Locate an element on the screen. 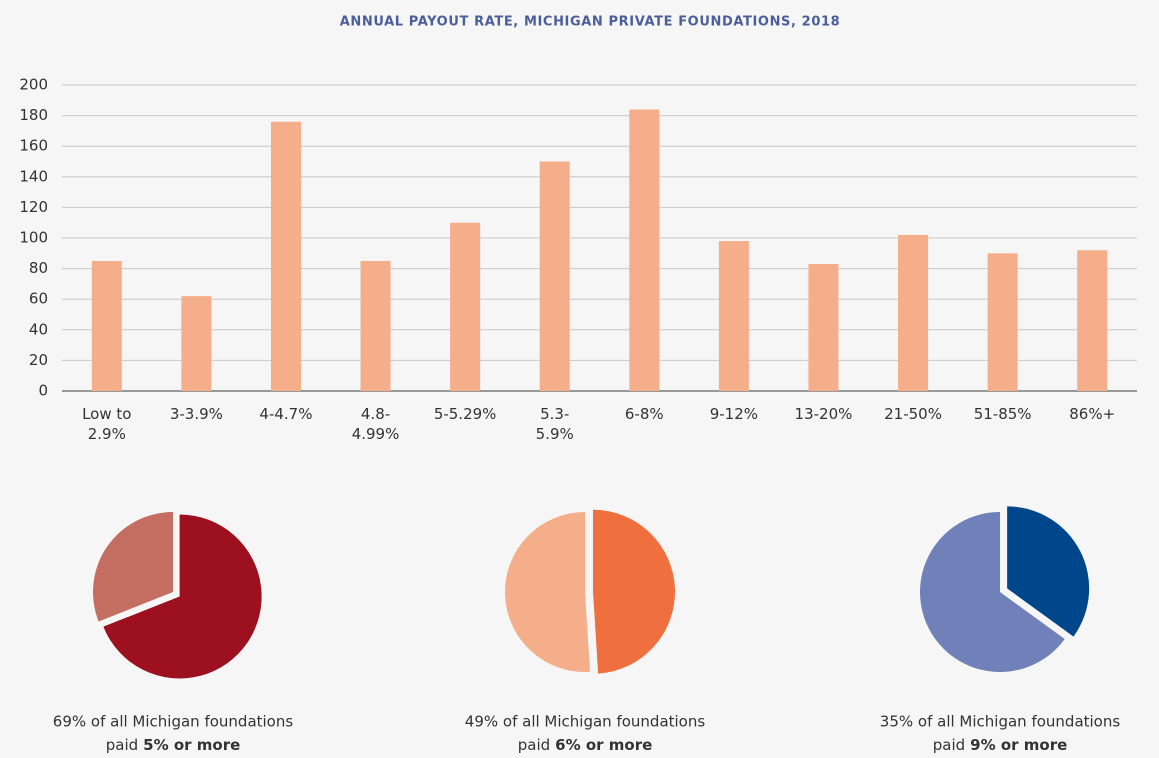 The image size is (1159, 758). x-tick-label: Low to 2.9% is located at coordinates (107, 424).